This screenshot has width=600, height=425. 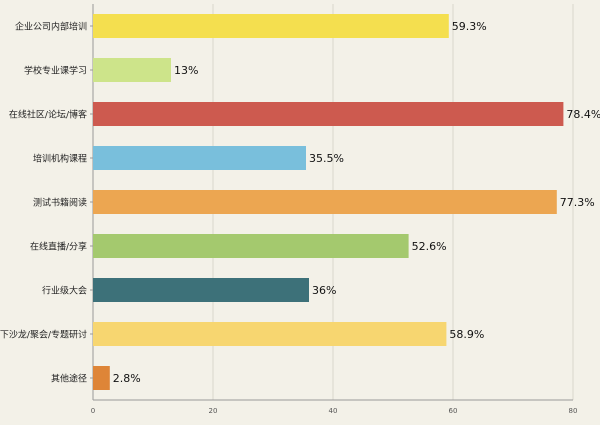 What do you see at coordinates (186, 70) in the screenshot?
I see `value-label: 13%` at bounding box center [186, 70].